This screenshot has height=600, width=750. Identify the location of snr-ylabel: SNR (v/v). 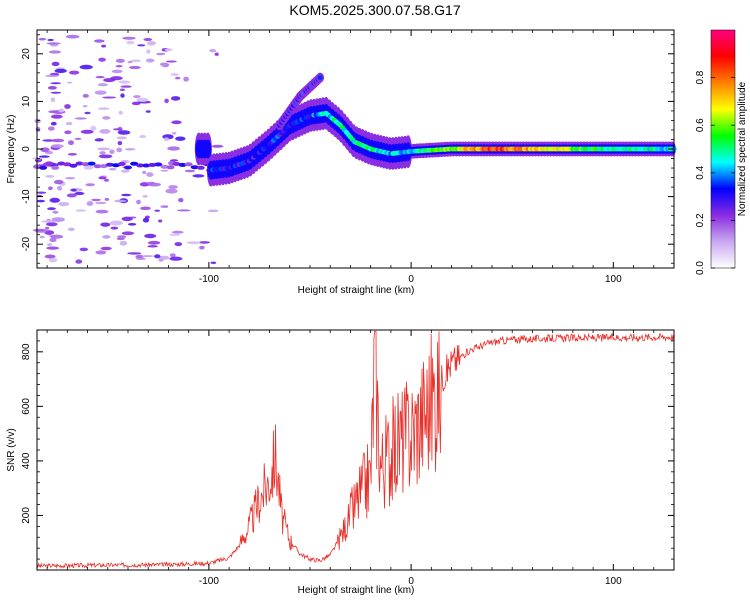
(11, 449).